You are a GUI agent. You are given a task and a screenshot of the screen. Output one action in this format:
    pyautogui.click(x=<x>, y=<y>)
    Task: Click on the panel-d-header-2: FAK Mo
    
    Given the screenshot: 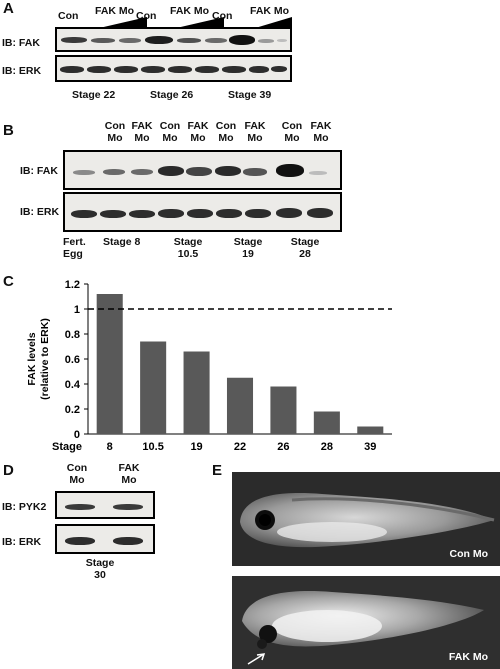 What is the action you would take?
    pyautogui.click(x=129, y=474)
    